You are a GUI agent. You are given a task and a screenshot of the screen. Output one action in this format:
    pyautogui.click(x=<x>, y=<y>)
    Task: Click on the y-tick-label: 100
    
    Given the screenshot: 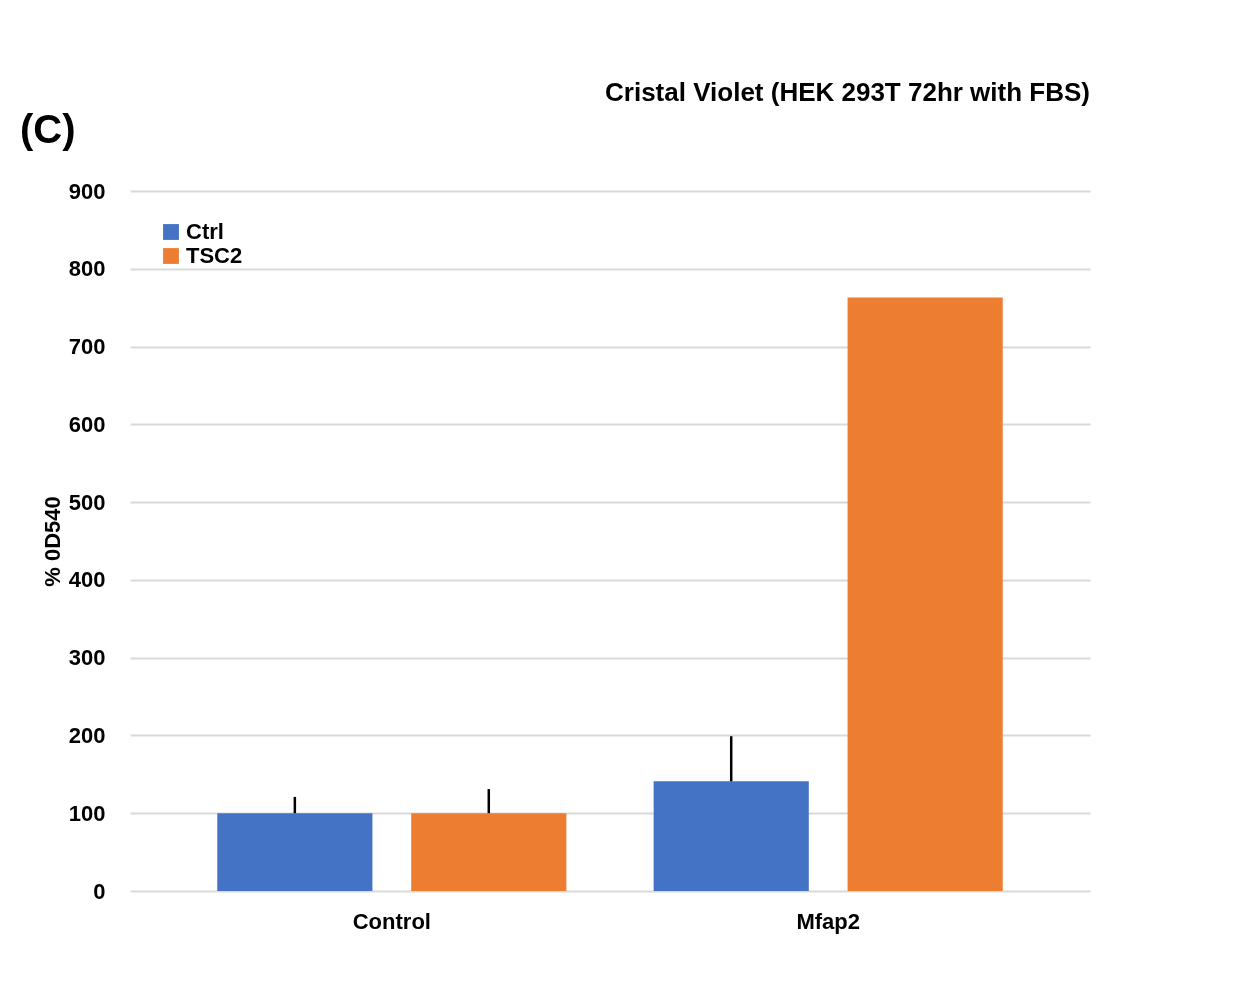 What is the action you would take?
    pyautogui.click(x=87, y=813)
    